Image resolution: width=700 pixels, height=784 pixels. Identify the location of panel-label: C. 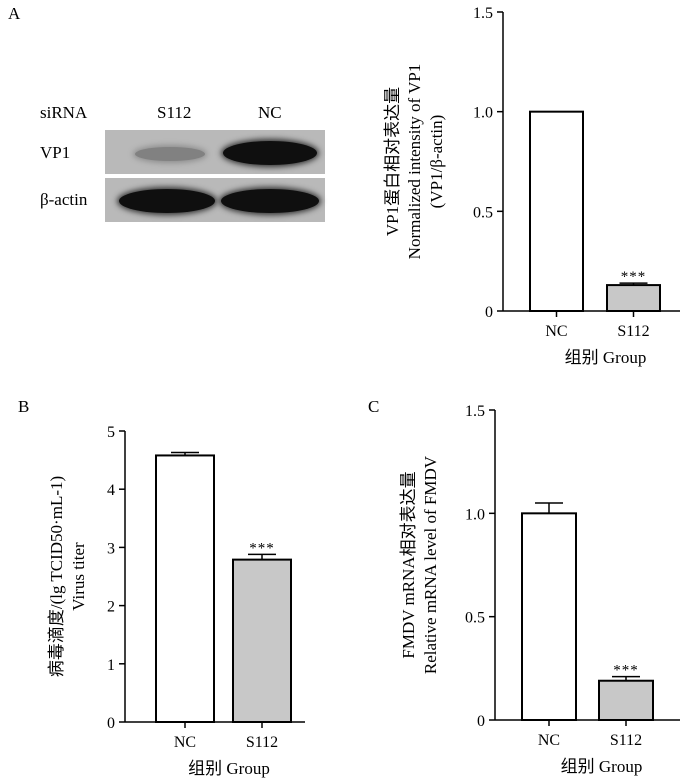
(373, 406).